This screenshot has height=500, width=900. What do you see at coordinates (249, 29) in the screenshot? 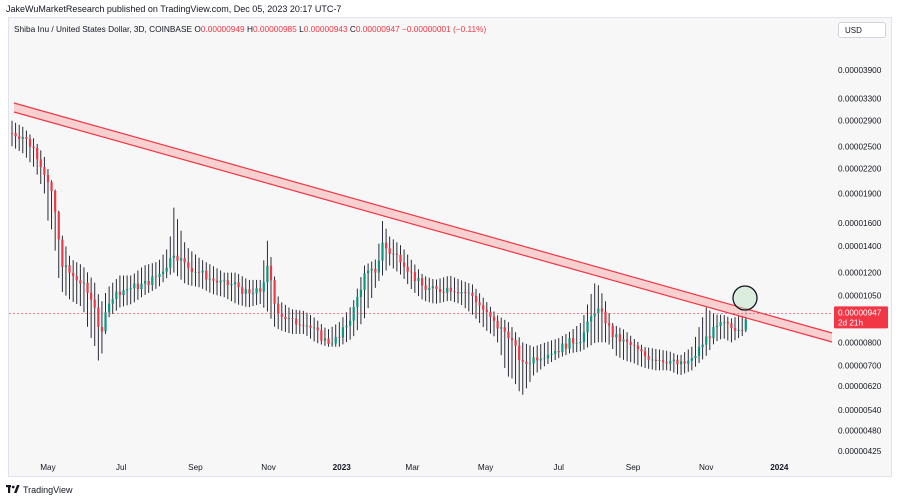
I see `high-label: H` at bounding box center [249, 29].